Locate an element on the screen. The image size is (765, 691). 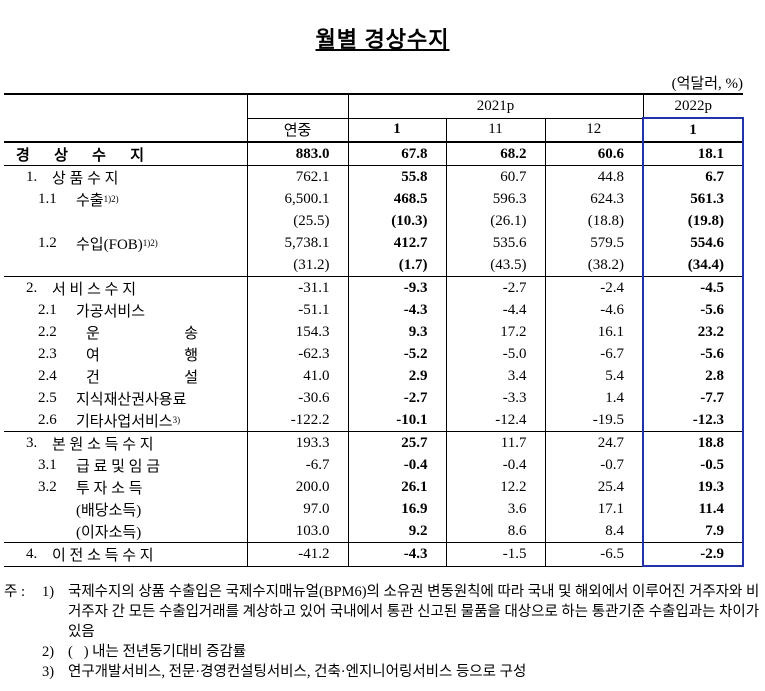
row-name: 수입(FOB) is located at coordinates (109, 244).